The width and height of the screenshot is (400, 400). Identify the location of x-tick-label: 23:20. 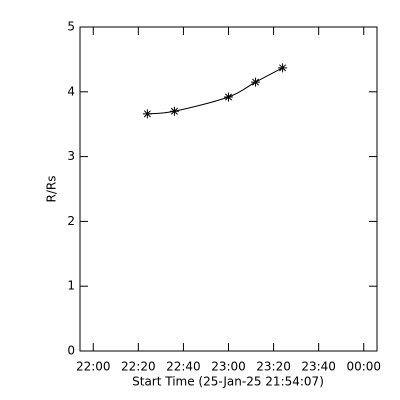
(273, 367).